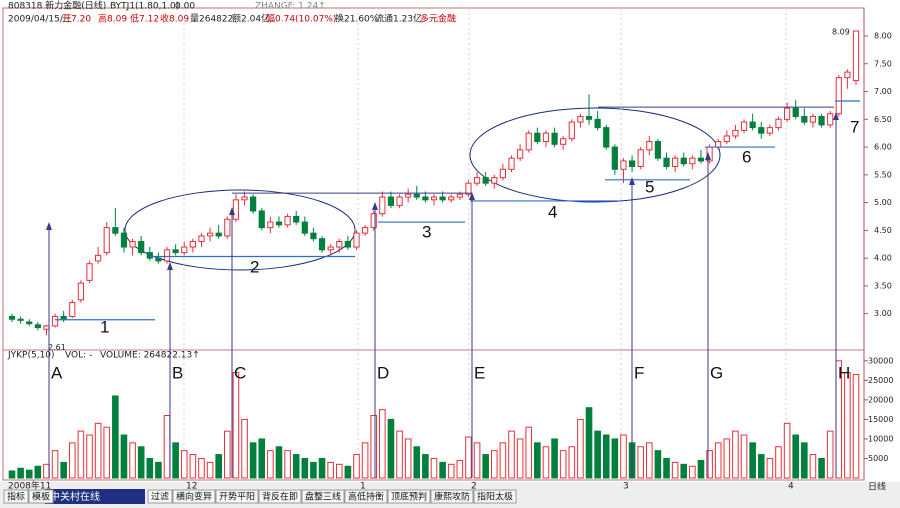 The width and height of the screenshot is (900, 508). Describe the element at coordinates (880, 380) in the screenshot. I see `y2-tick-label: 25000` at that location.